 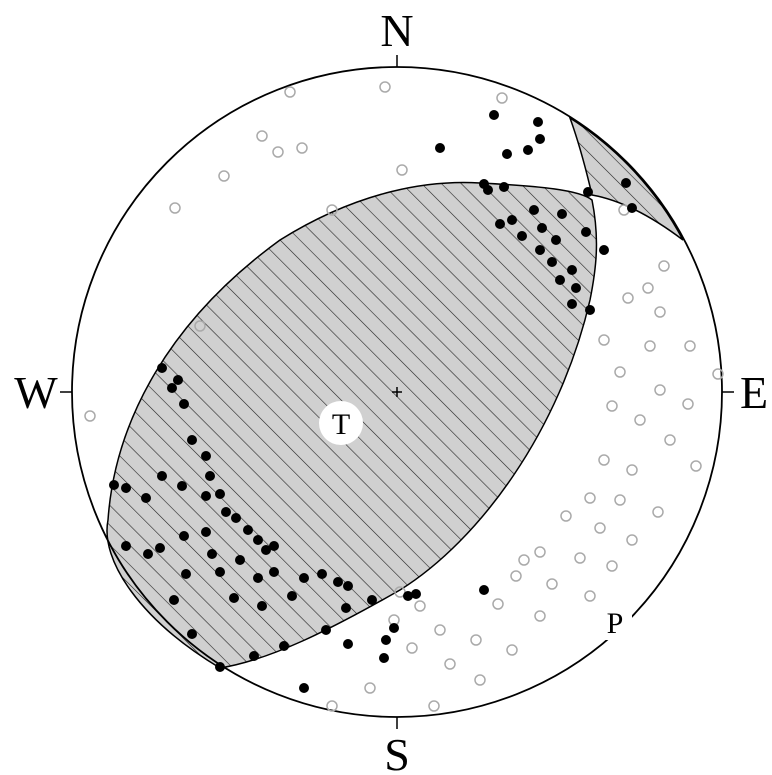 What do you see at coordinates (615, 623) in the screenshot?
I see `p-axis-label: P` at bounding box center [615, 623].